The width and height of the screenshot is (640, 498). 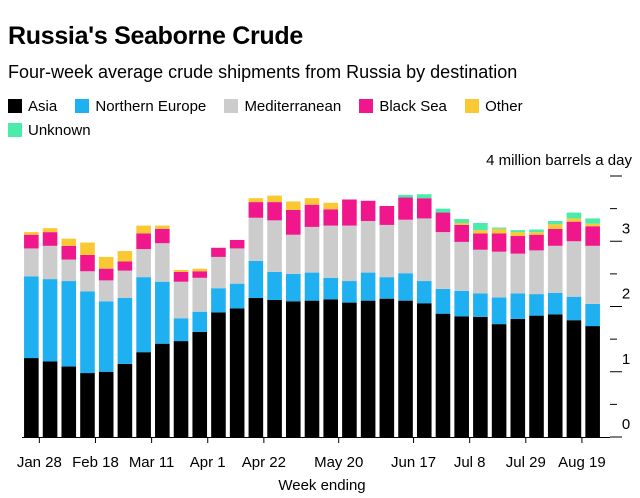 I want to click on legend-item-mediterranean: Mediterranean, so click(x=282, y=106).